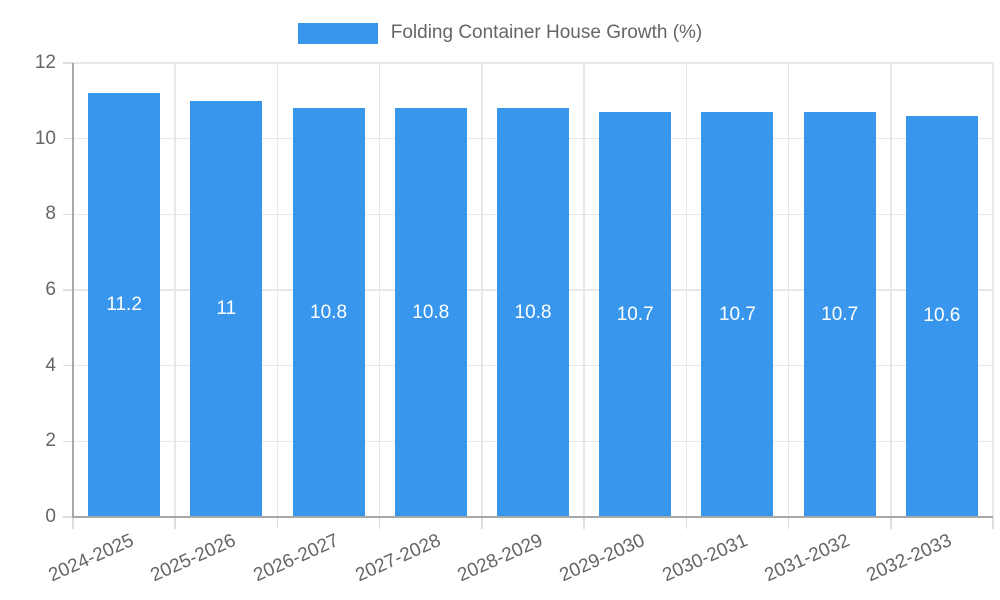 The image size is (1000, 600). I want to click on x-axis-tick-label: 2026-2027, so click(296, 558).